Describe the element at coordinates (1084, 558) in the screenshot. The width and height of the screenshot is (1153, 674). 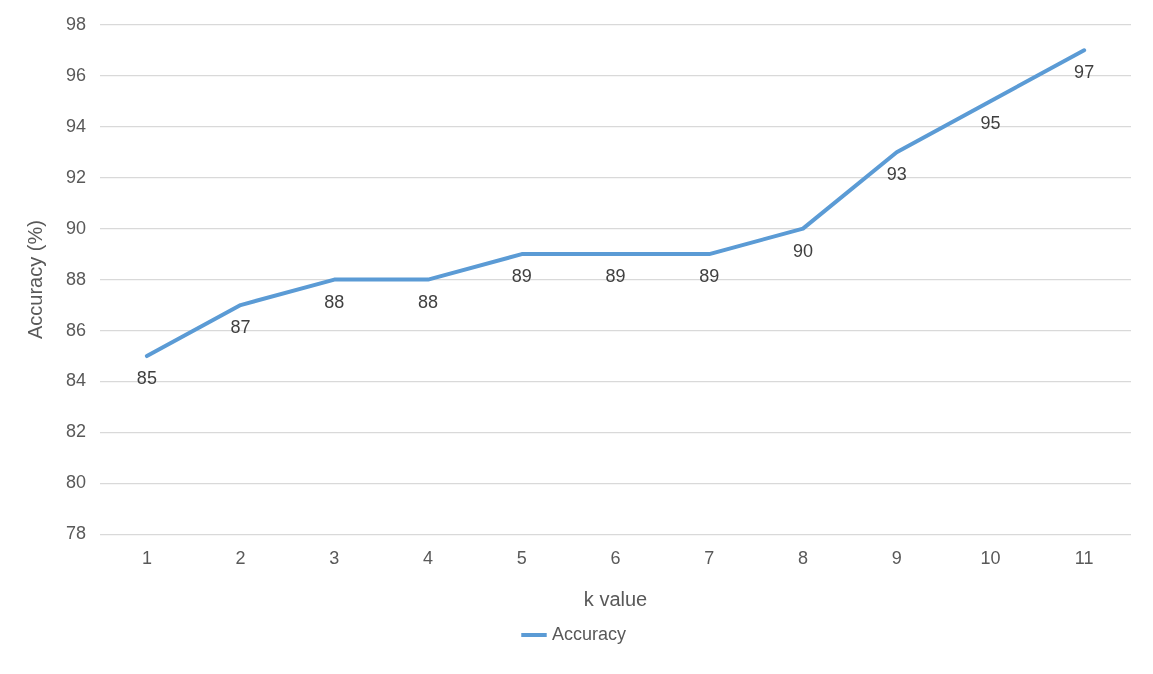
I see `x-tick-label: 11` at that location.